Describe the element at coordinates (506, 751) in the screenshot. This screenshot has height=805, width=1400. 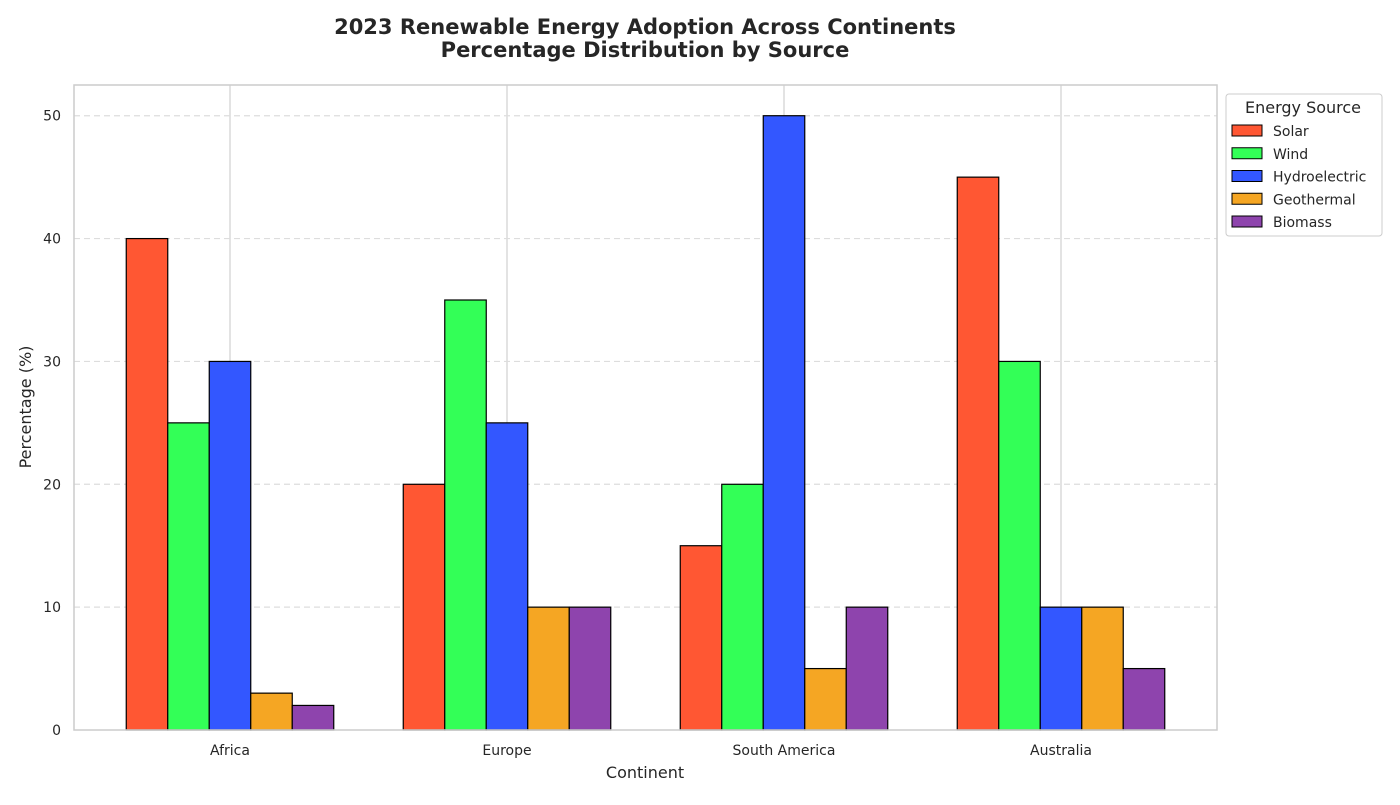
I see `x-tick-label: Europe` at that location.